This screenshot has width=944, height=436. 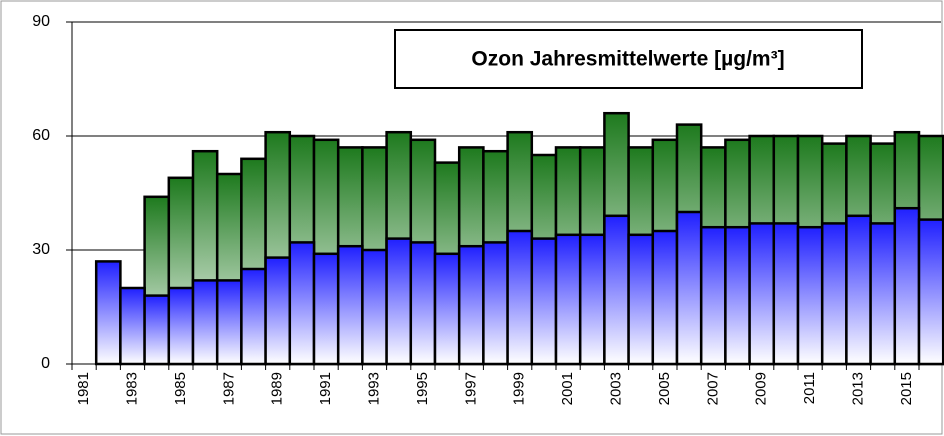 I want to click on y-tick-label: 90, so click(x=41, y=21).